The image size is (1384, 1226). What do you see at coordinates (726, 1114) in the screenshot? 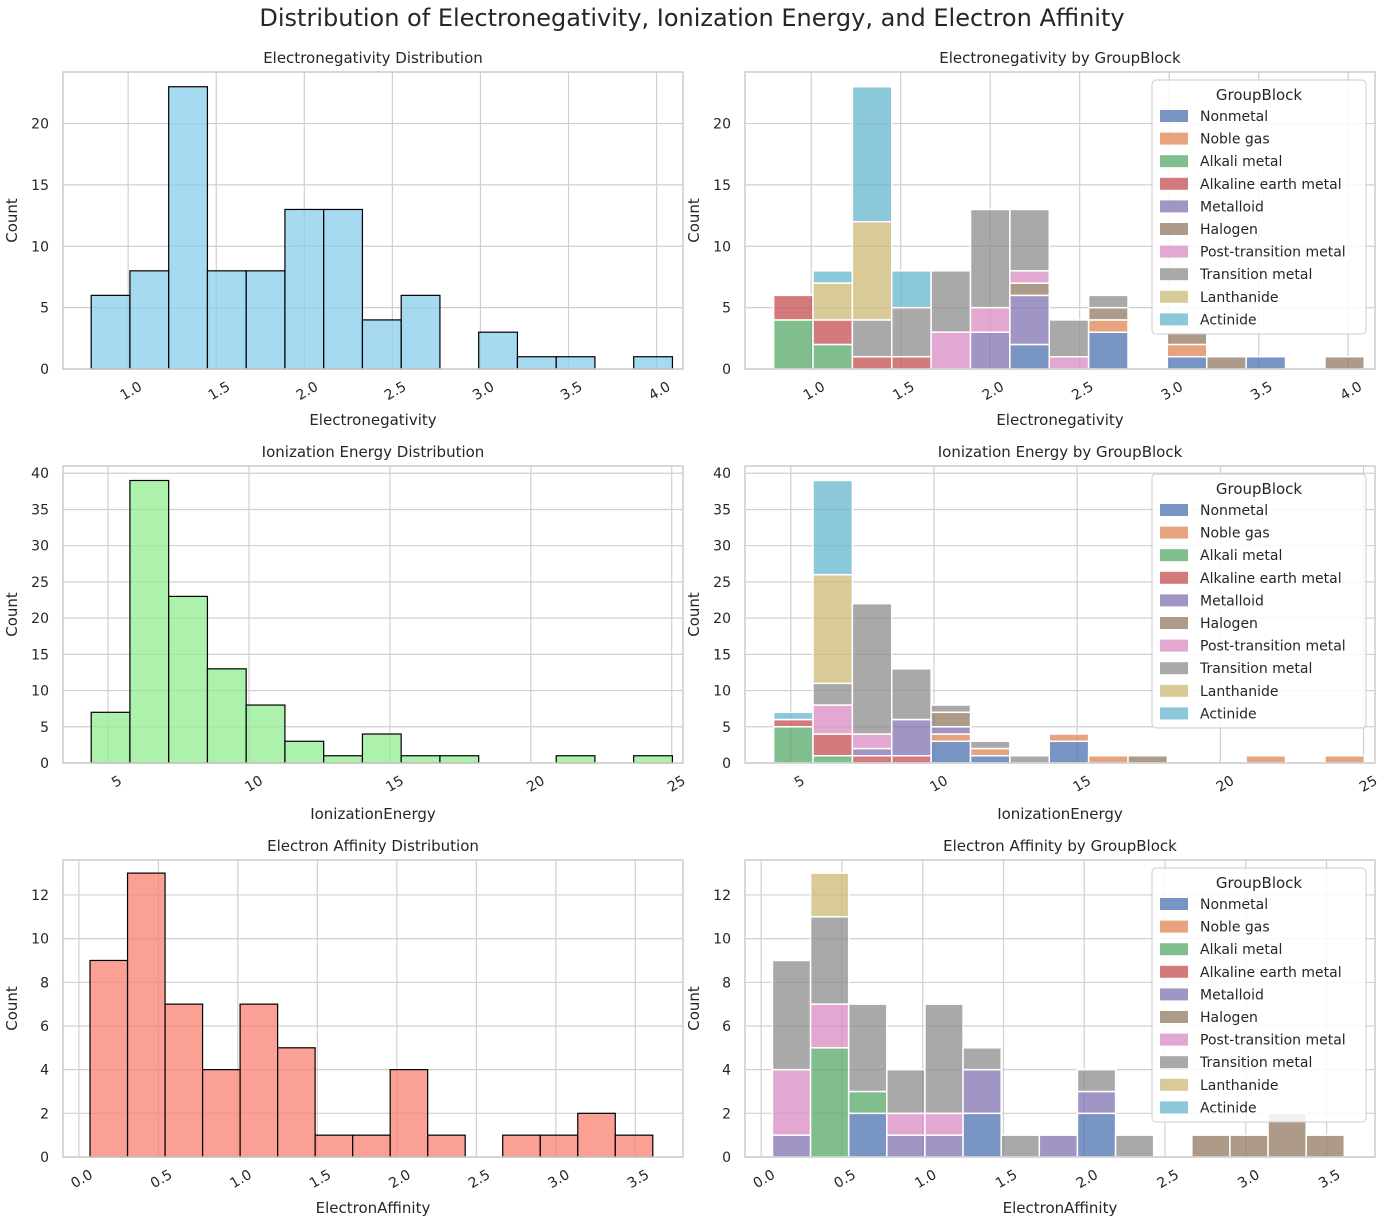
I see `chart-6-y-tick-label: 2` at bounding box center [726, 1114].